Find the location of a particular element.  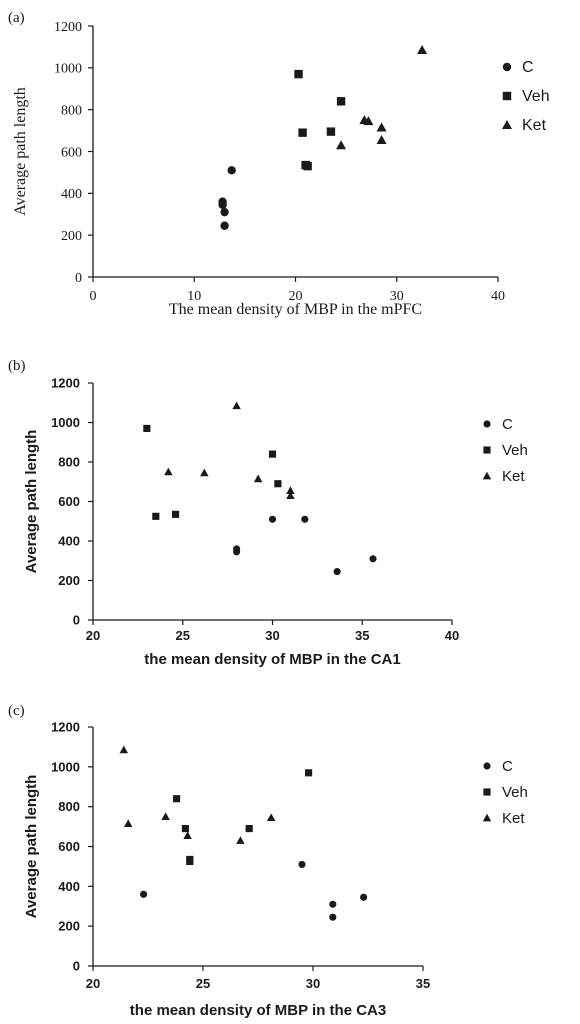

x-axis-label: the mean density of MBP in the CA1 is located at coordinates (272, 659).